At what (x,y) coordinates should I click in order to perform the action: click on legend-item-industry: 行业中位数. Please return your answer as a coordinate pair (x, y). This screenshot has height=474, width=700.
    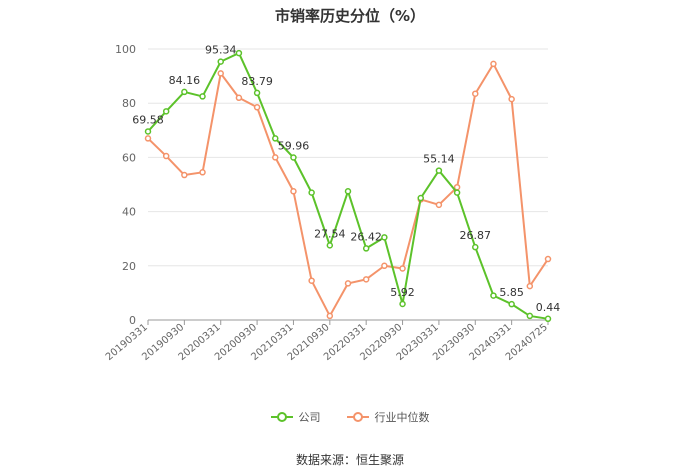
    Looking at the image, I should click on (388, 417).